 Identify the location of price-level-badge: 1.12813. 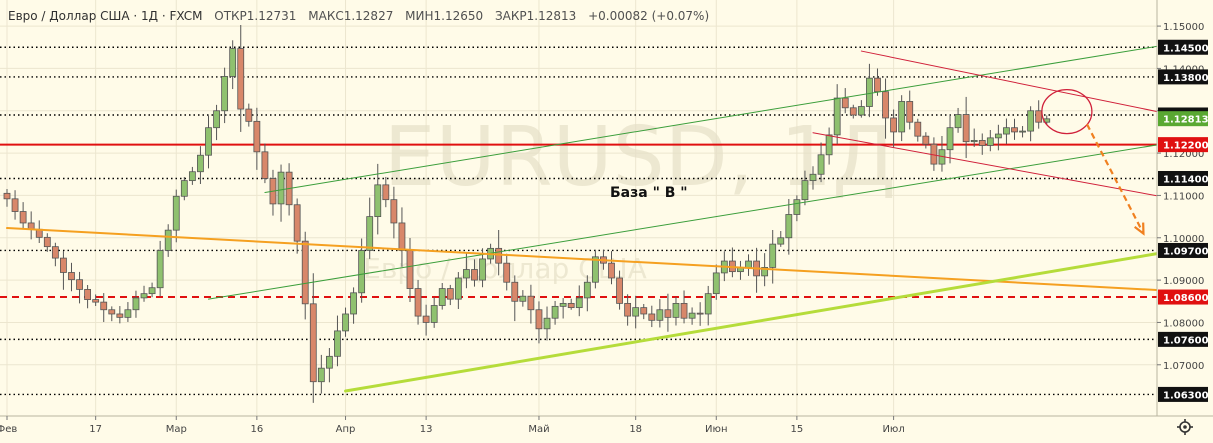
(1183, 118).